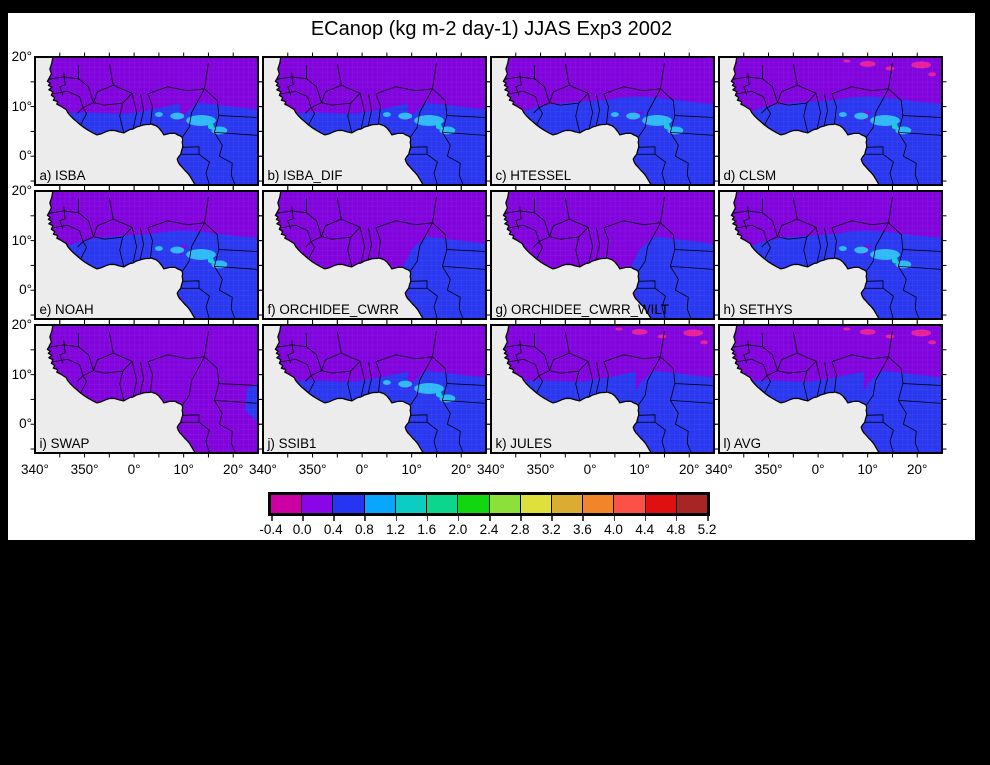 This screenshot has height=765, width=990. I want to click on panel-label: k) JULES, so click(523, 443).